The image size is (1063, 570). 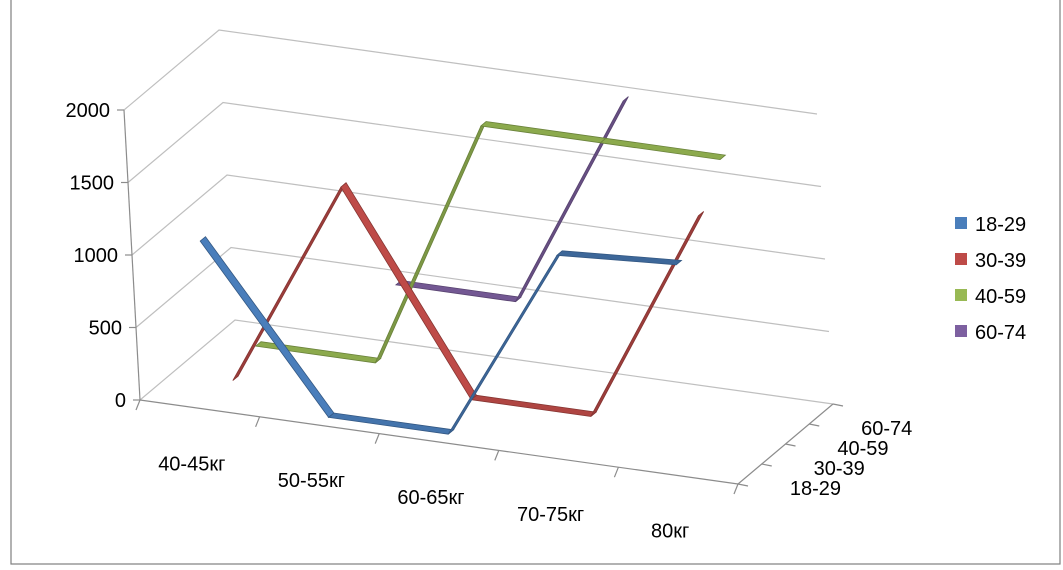 What do you see at coordinates (191, 464) in the screenshot?
I see `x-tick-label: 40-45кг` at bounding box center [191, 464].